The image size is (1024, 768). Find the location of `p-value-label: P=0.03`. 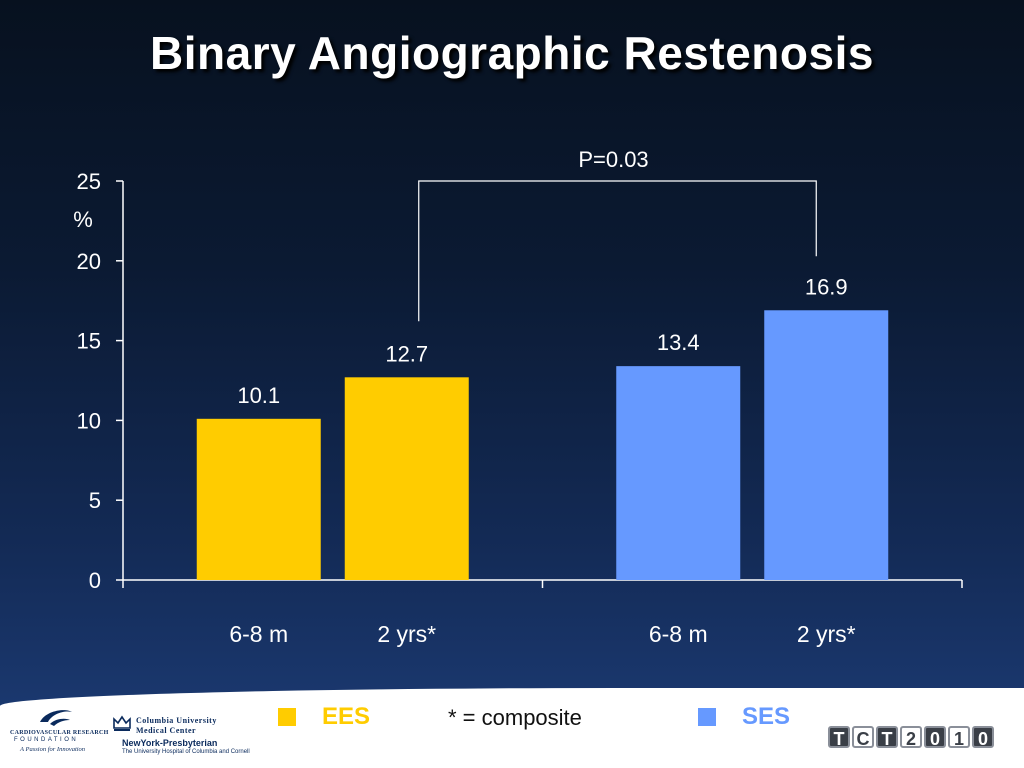

p-value-label: P=0.03 is located at coordinates (613, 159).